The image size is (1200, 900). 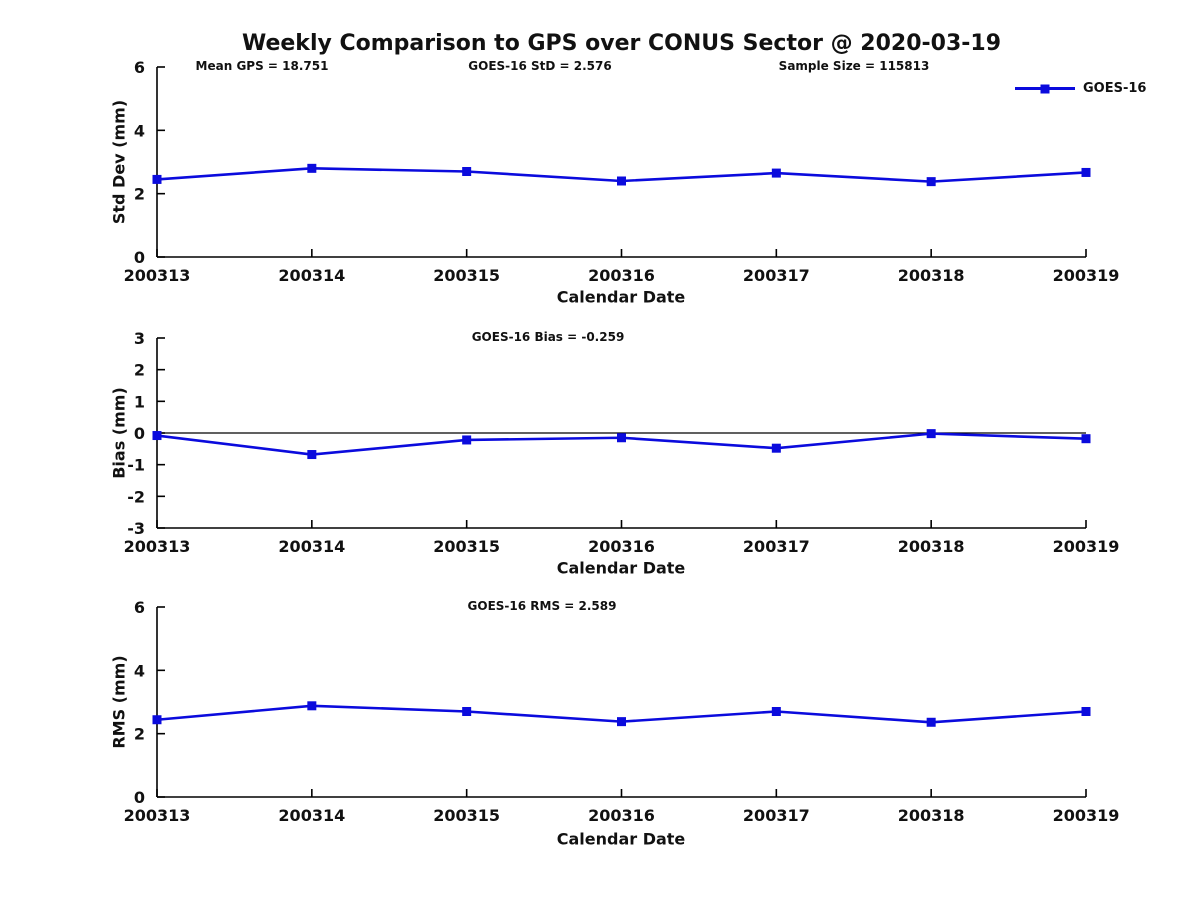 What do you see at coordinates (262, 66) in the screenshot?
I see `annotation-mean-gps: Mean GPS = 18.751` at bounding box center [262, 66].